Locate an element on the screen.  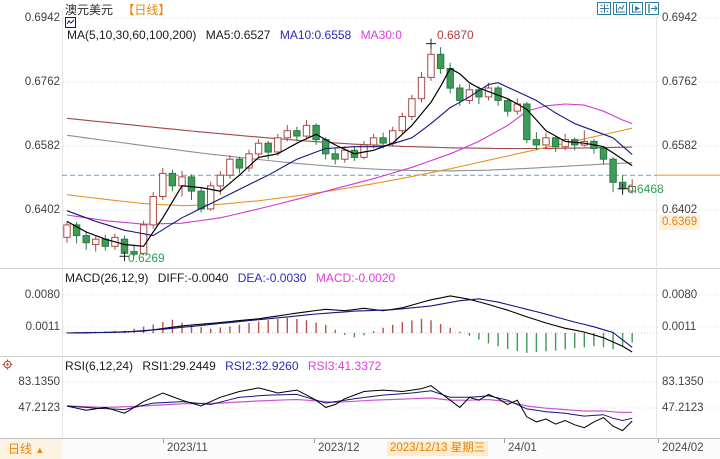
date-label: 2023/11 is located at coordinates (187, 448).